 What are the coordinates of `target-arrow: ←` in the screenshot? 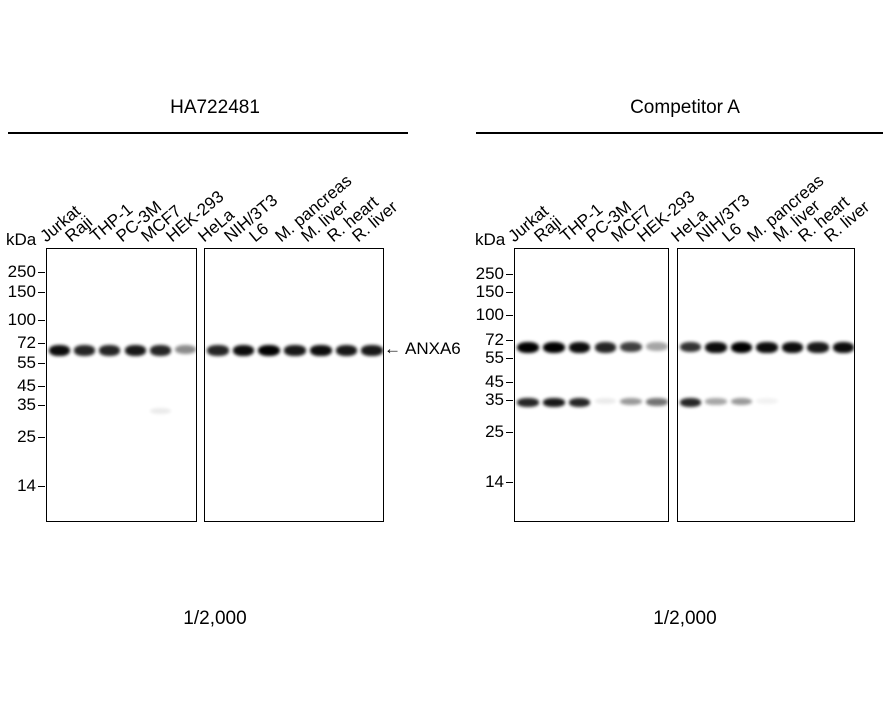 It's located at (392, 348).